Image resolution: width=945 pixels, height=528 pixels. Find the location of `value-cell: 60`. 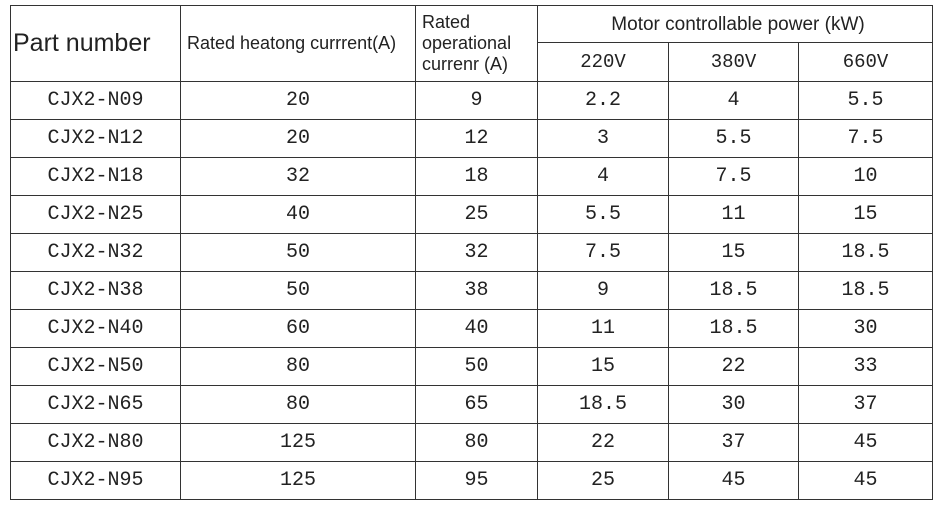

value-cell: 60 is located at coordinates (298, 328).